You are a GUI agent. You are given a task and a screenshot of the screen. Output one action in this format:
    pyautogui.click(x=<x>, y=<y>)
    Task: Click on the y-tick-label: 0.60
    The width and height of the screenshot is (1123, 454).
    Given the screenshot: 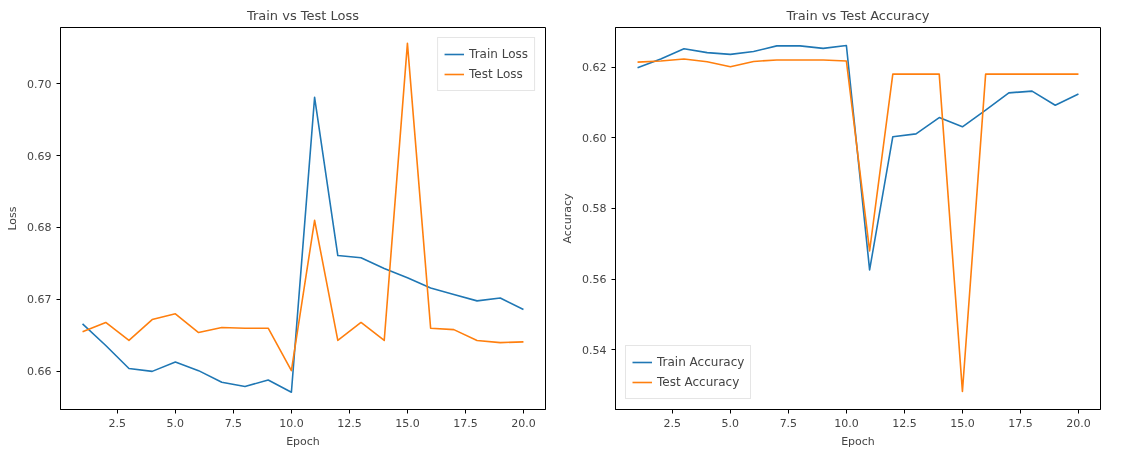 What is the action you would take?
    pyautogui.click(x=594, y=138)
    